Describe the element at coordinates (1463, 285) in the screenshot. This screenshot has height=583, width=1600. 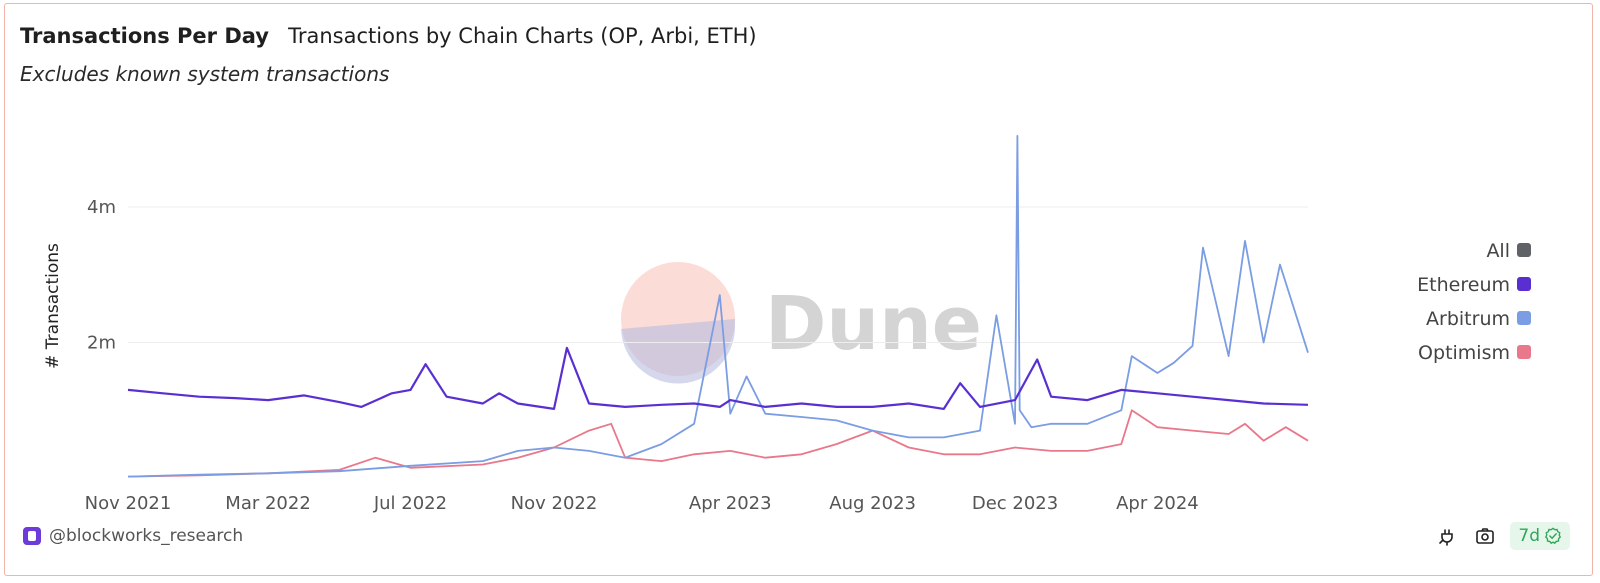
I see `legend-label-ethereum: Ethereum` at that location.